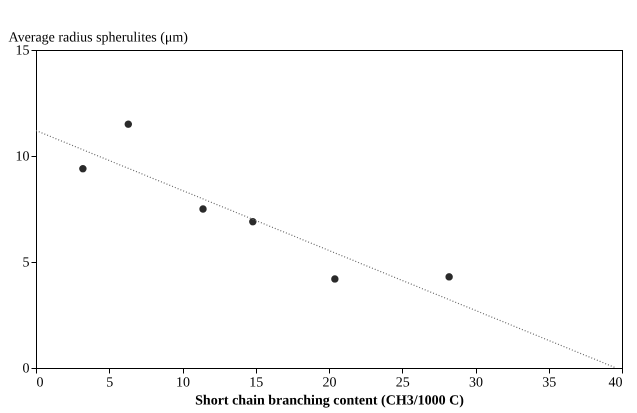 The image size is (637, 413). I want to click on x-tick-label: 10, so click(183, 383).